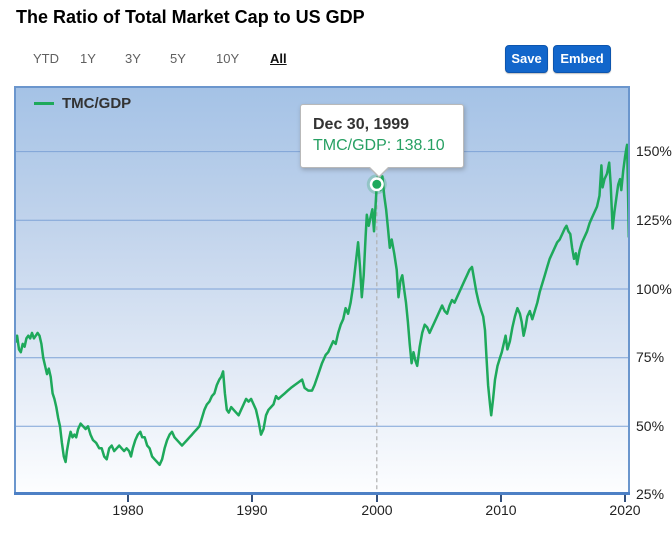 Image resolution: width=672 pixels, height=536 pixels. I want to click on chart-tooltip: Dec 30, 1999 TMC/GDP: 138.10, so click(382, 141).